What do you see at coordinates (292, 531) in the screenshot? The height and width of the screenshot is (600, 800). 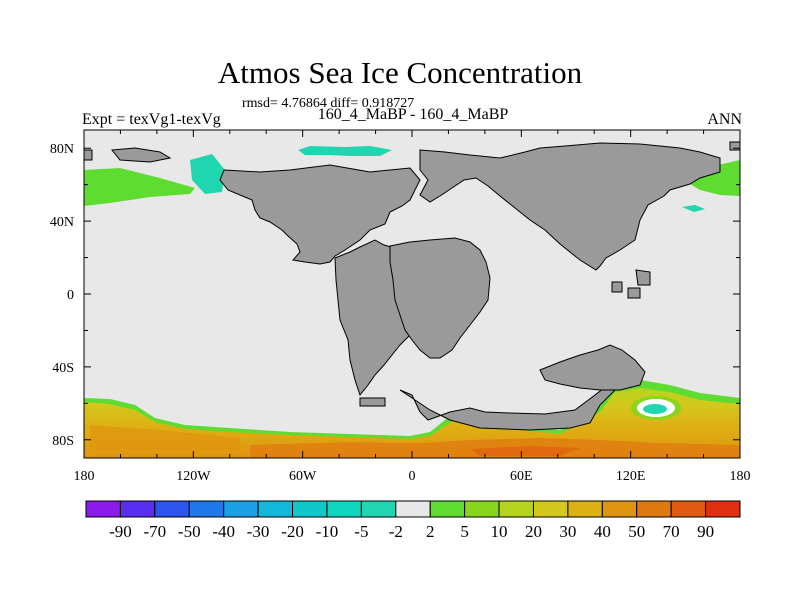 I see `colorbar-label: -20` at bounding box center [292, 531].